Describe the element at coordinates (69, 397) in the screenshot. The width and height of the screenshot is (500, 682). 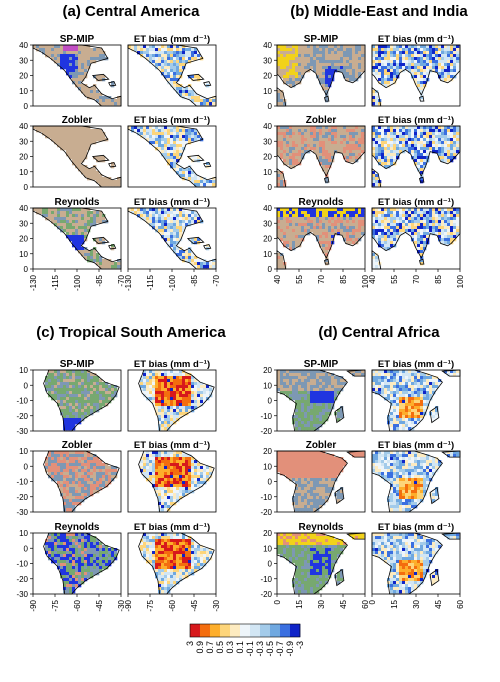
I see `map-texture: SP-MIP 10 0 -10 -20 -30` at that location.